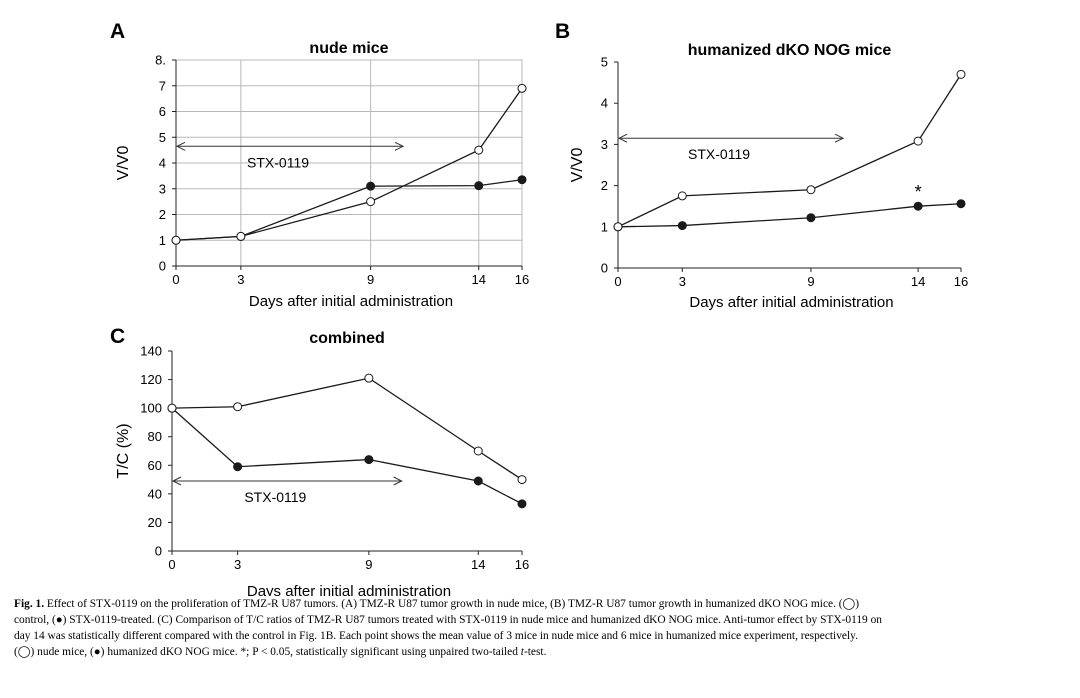 This screenshot has width=1080, height=698. What do you see at coordinates (160, 60) in the screenshot?
I see `y-tick-label: 8.` at bounding box center [160, 60].